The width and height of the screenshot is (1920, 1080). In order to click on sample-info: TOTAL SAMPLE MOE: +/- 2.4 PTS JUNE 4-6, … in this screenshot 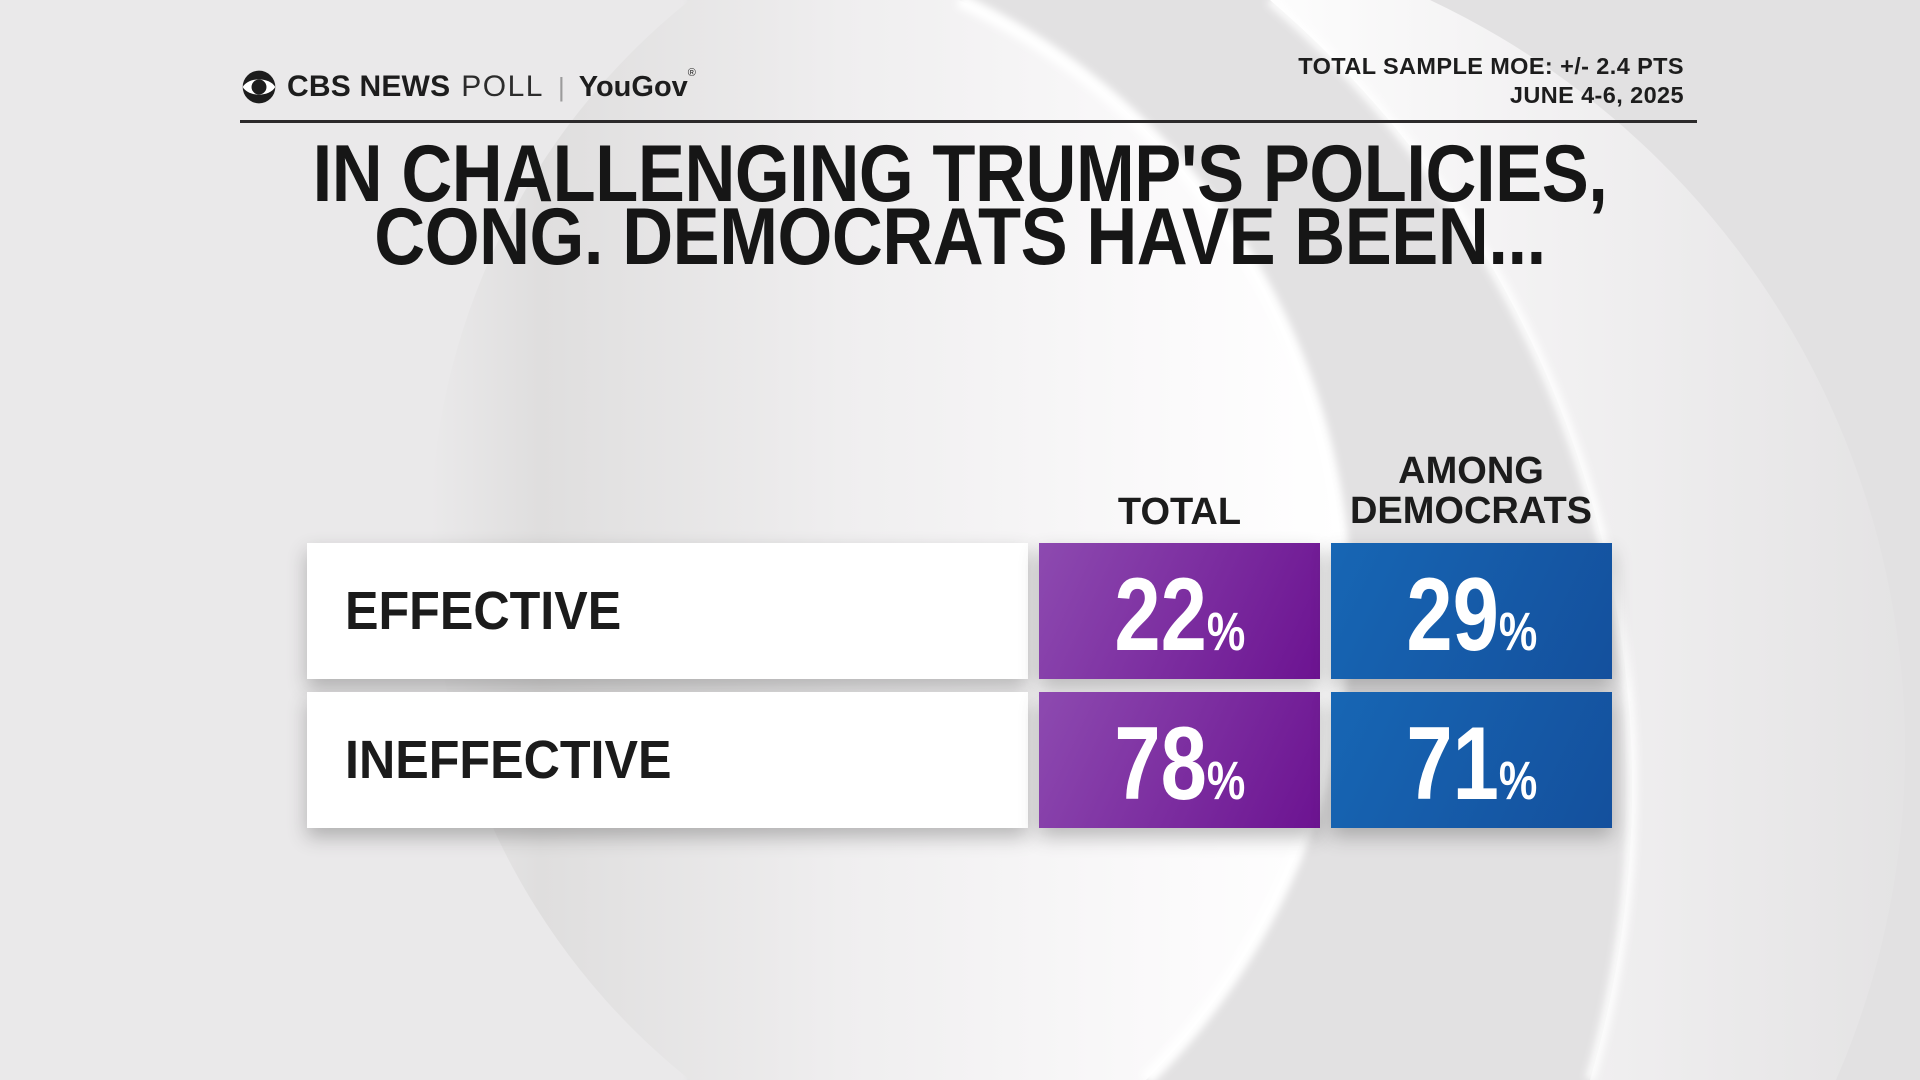, I will do `click(1491, 81)`.